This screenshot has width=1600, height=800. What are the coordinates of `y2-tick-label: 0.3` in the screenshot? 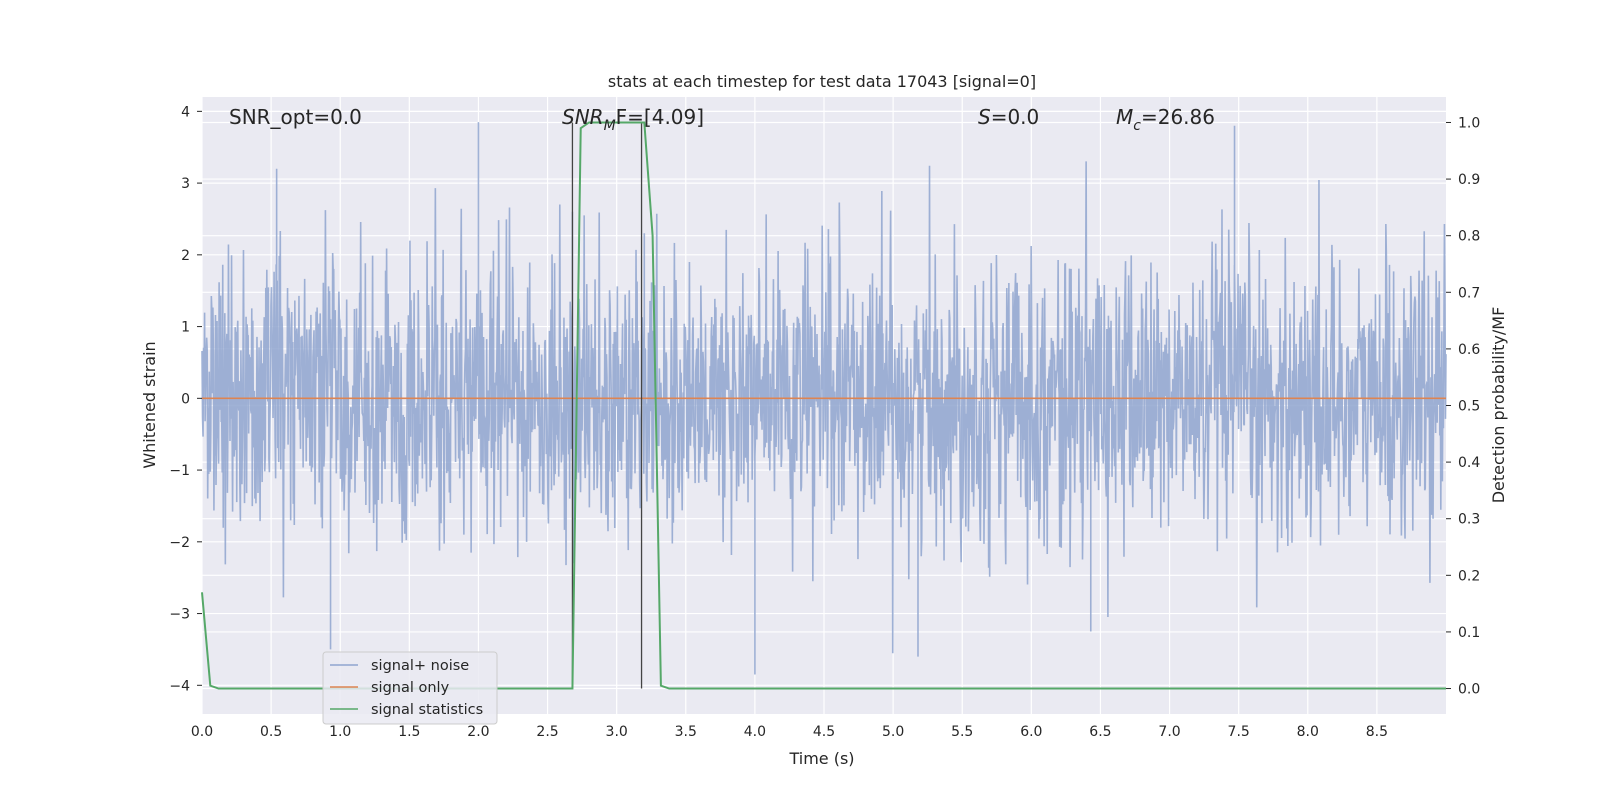 It's located at (1469, 520).